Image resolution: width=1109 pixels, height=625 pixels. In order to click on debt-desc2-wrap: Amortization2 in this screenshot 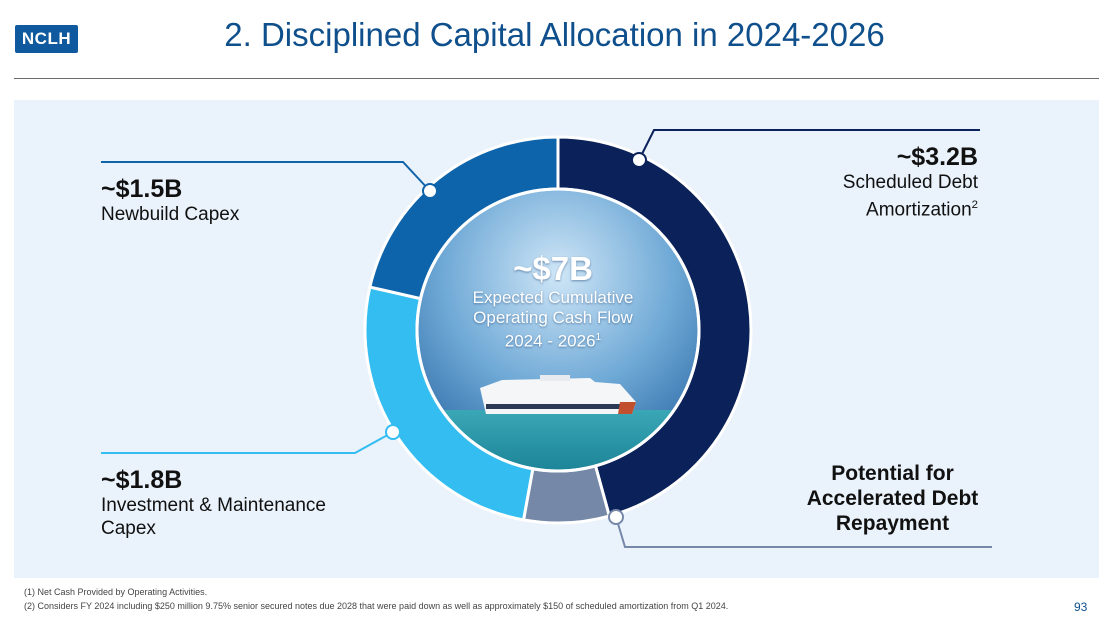, I will do `click(910, 207)`.